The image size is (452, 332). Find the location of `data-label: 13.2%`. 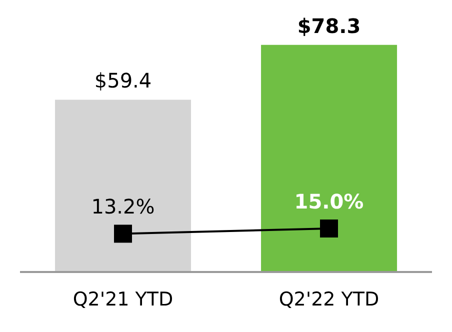

data-label: 13.2% is located at coordinates (123, 206).